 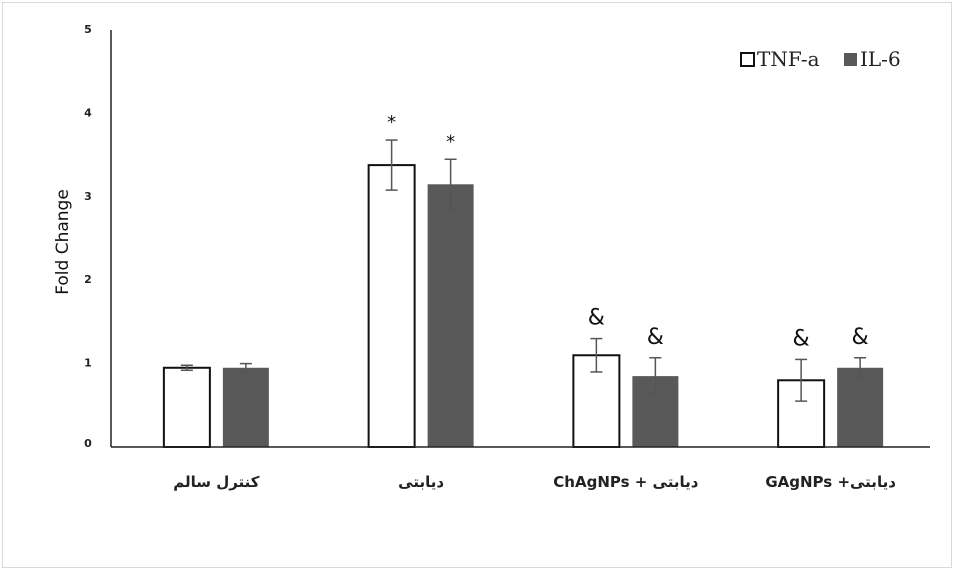 I want to click on y-tick-label: 3, so click(x=88, y=196).